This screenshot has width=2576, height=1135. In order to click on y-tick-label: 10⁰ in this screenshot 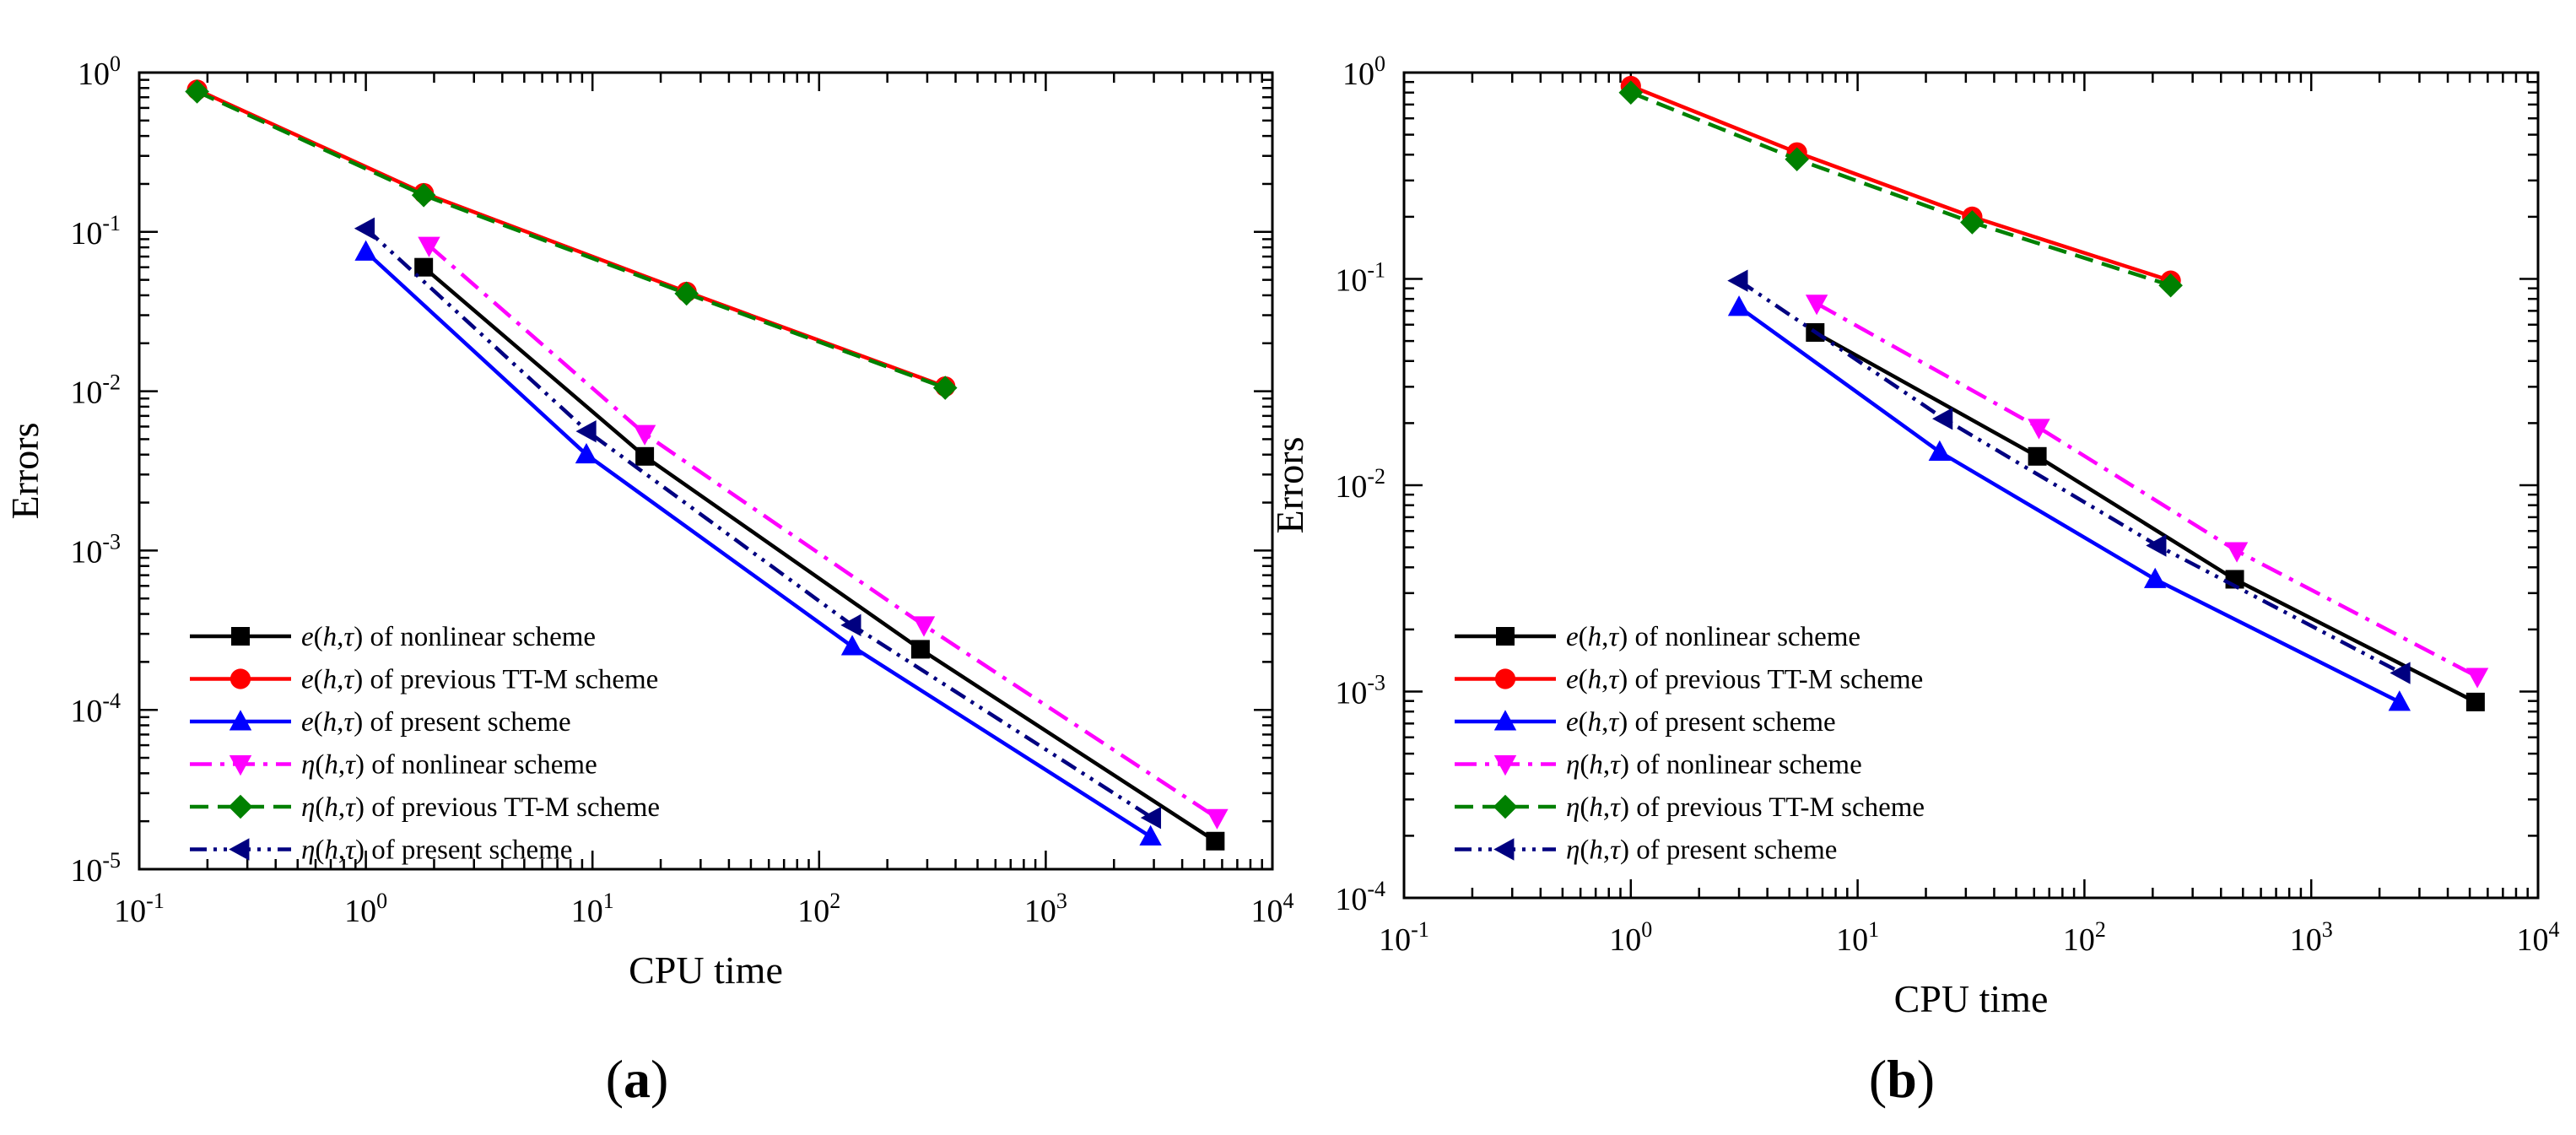, I will do `click(99, 72)`.